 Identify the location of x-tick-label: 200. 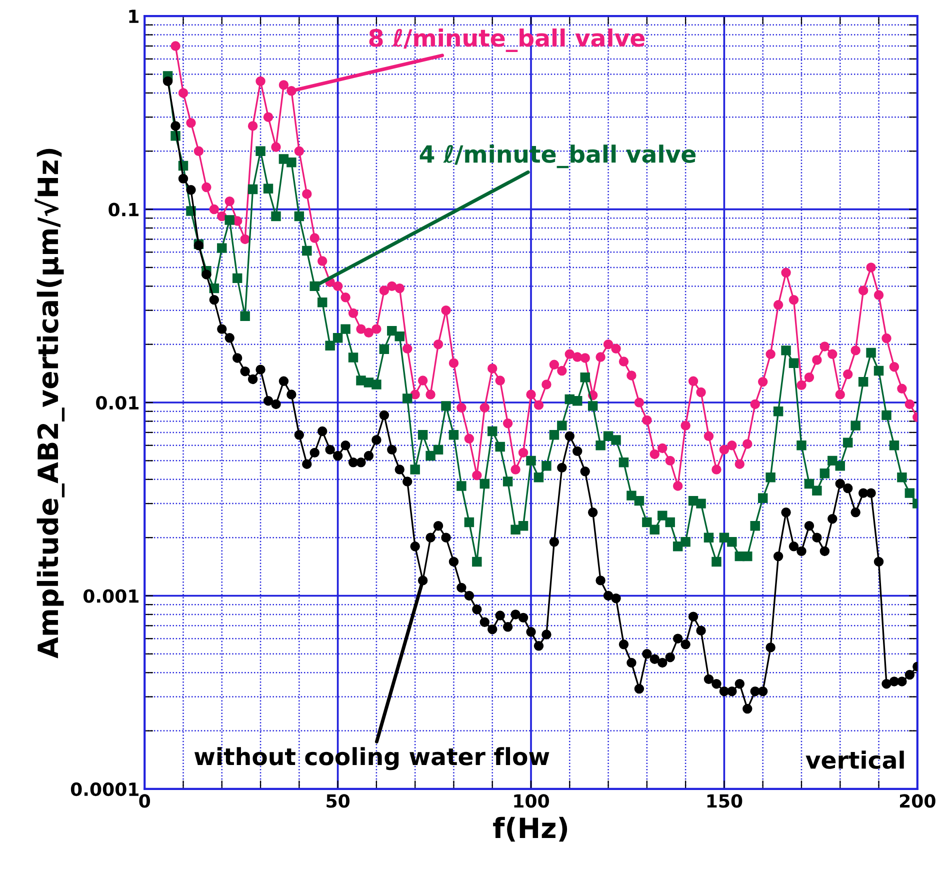
(918, 801).